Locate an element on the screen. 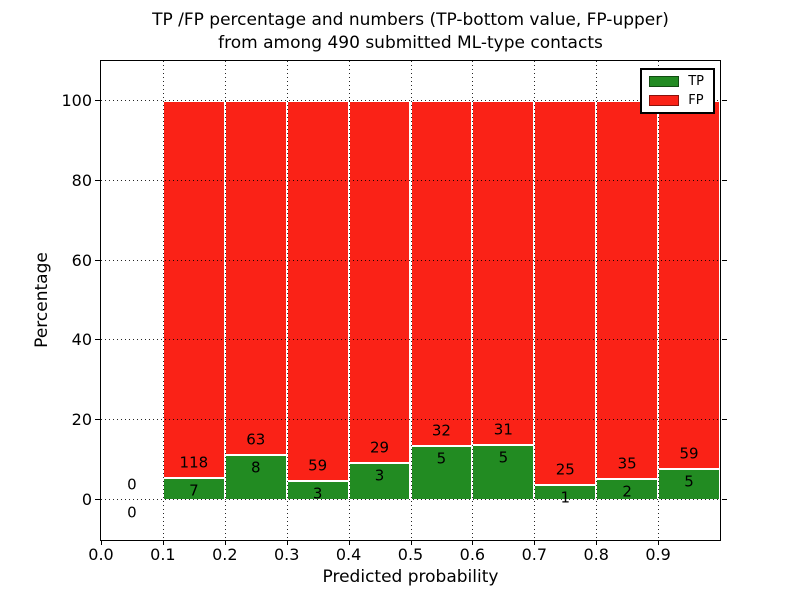 This screenshot has height=600, width=800. fp-count-label: 63 is located at coordinates (256, 439).